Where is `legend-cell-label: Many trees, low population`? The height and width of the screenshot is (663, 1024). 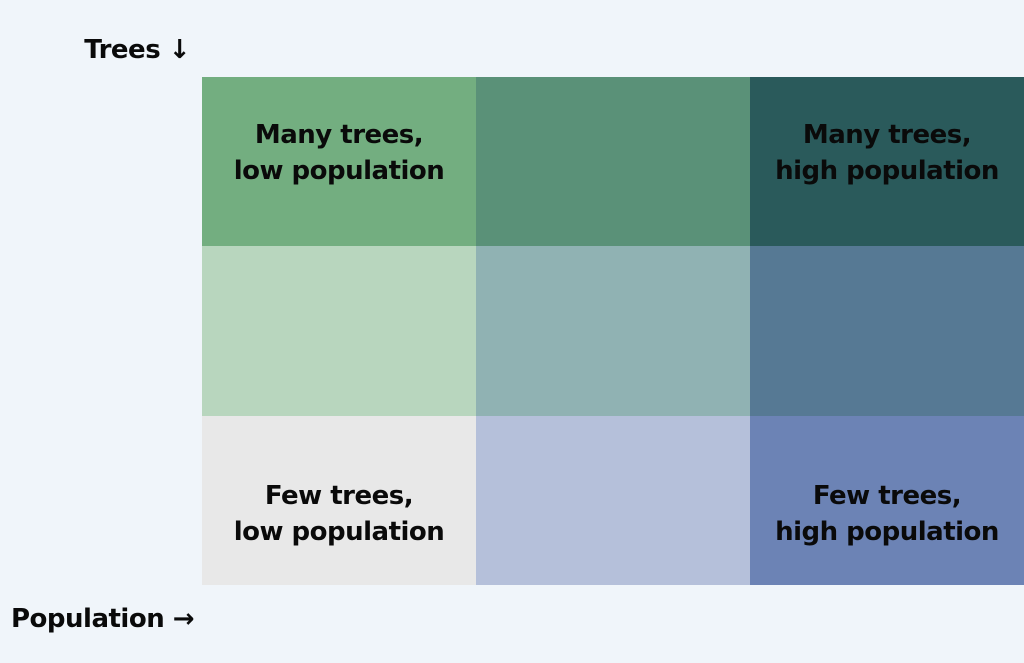
legend-cell-label: Many trees, low population is located at coordinates (339, 152).